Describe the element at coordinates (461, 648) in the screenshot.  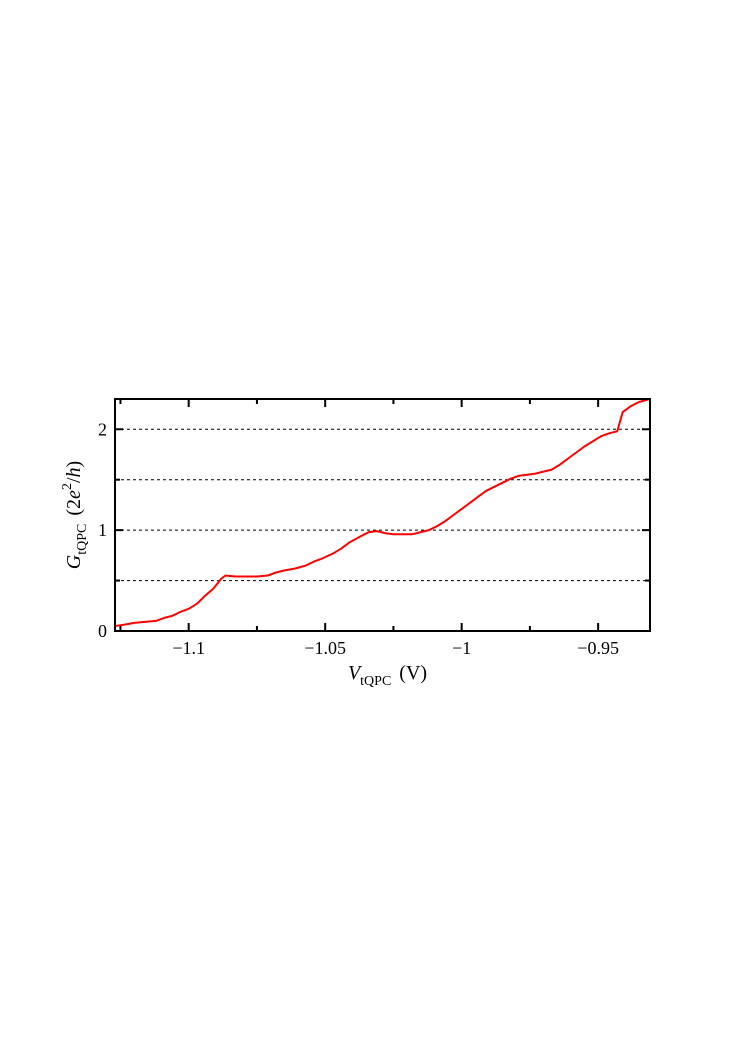
I see `x-tick-label: −1` at that location.